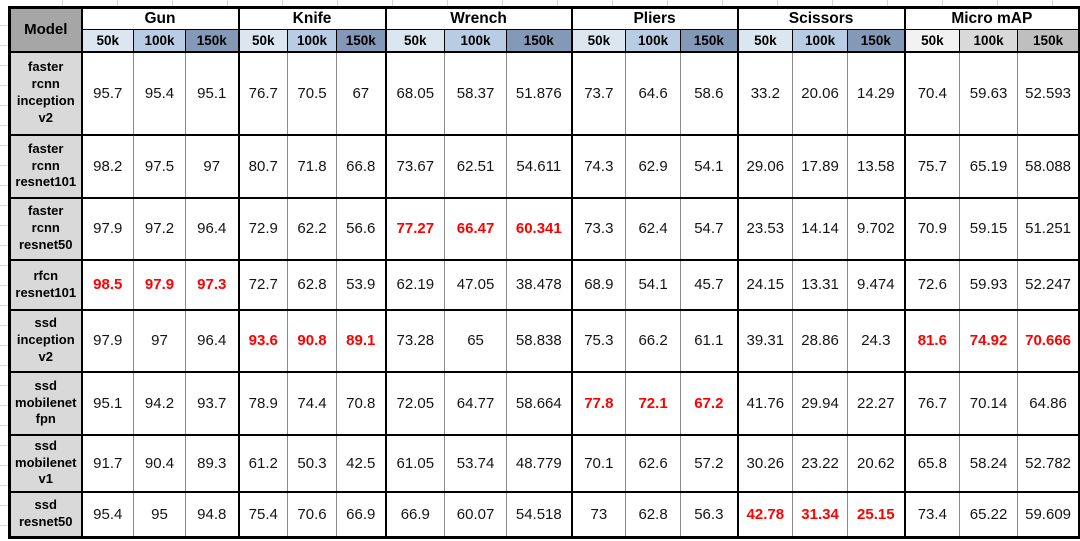 The height and width of the screenshot is (541, 1080). Describe the element at coordinates (989, 514) in the screenshot. I see `value-cell: 65.22` at that location.